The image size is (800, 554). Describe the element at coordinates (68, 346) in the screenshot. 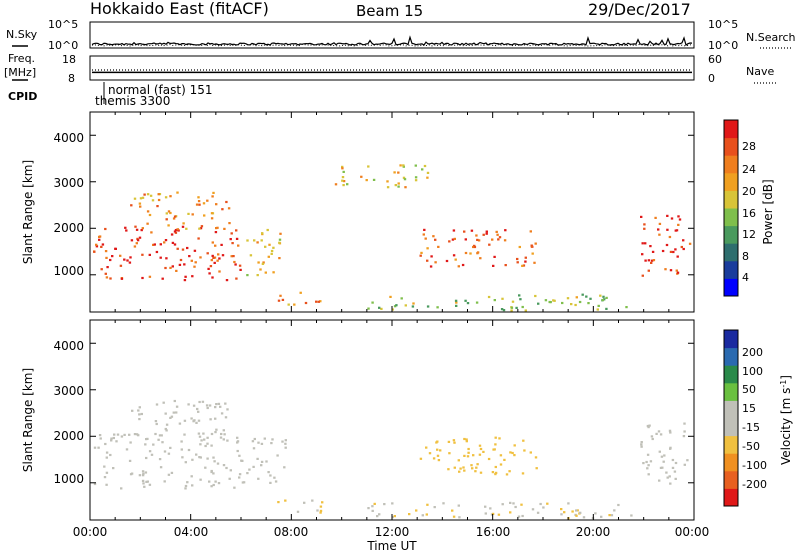

I see `velocity-ytick-4000: 4000` at that location.